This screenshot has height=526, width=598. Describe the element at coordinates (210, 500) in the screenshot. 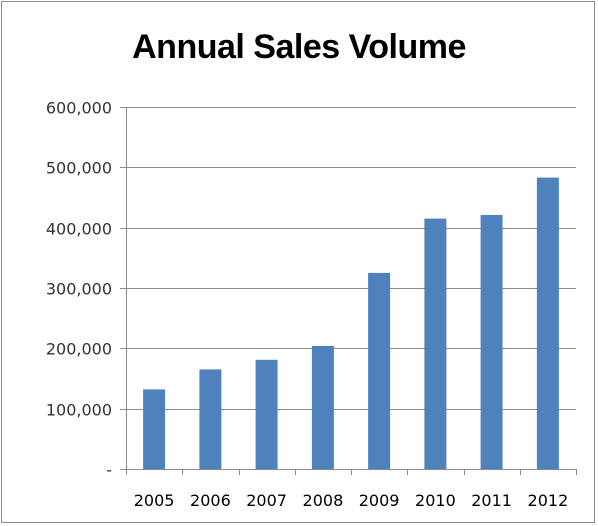

I see `x-tick-label: 2006` at that location.